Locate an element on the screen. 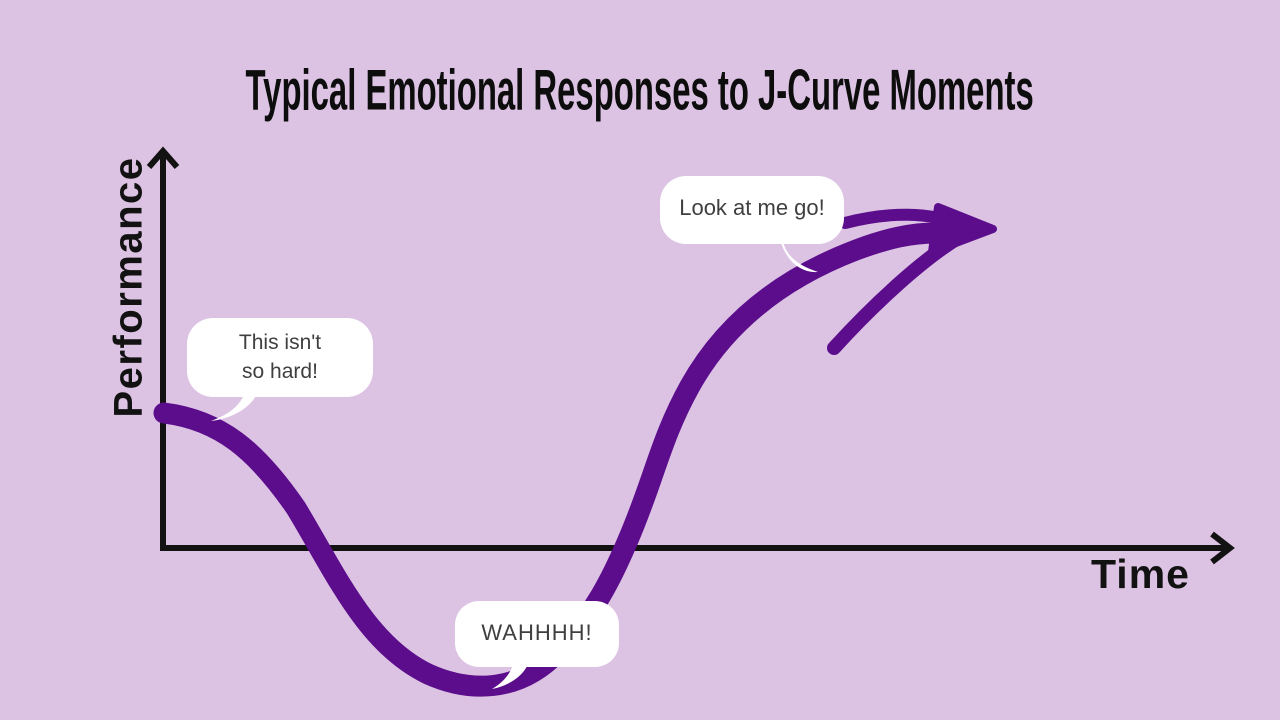 The image size is (1280, 720). speech-bubble-trough-shape is located at coordinates (537, 645).